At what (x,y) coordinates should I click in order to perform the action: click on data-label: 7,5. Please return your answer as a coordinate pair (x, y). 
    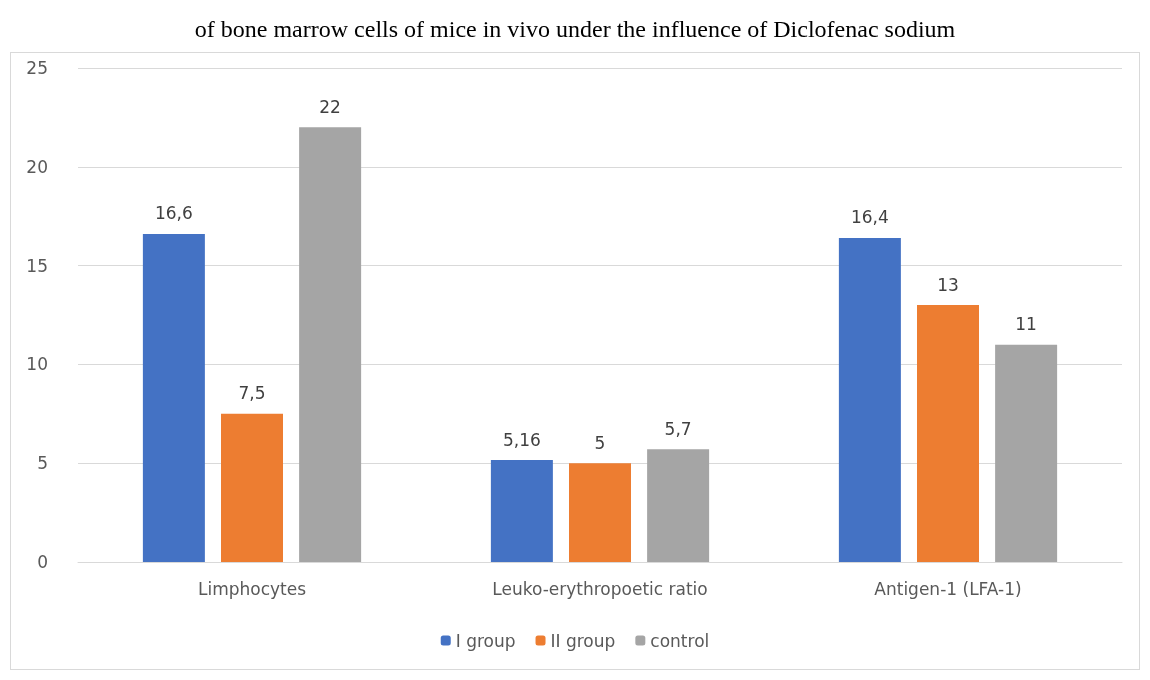
    Looking at the image, I should click on (252, 393).